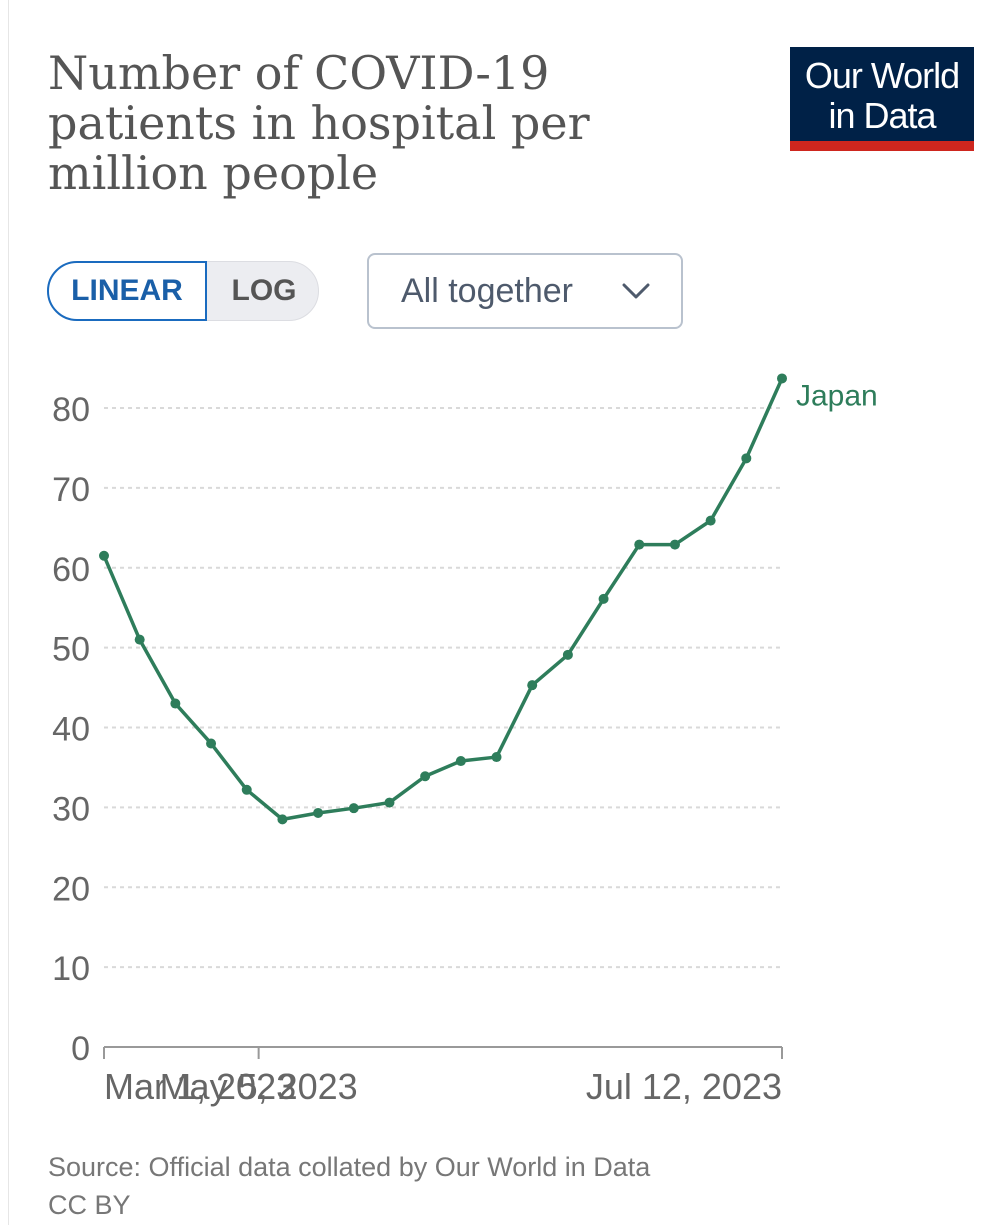 The height and width of the screenshot is (1225, 992). What do you see at coordinates (71, 490) in the screenshot?
I see `y-tick-label: 70` at bounding box center [71, 490].